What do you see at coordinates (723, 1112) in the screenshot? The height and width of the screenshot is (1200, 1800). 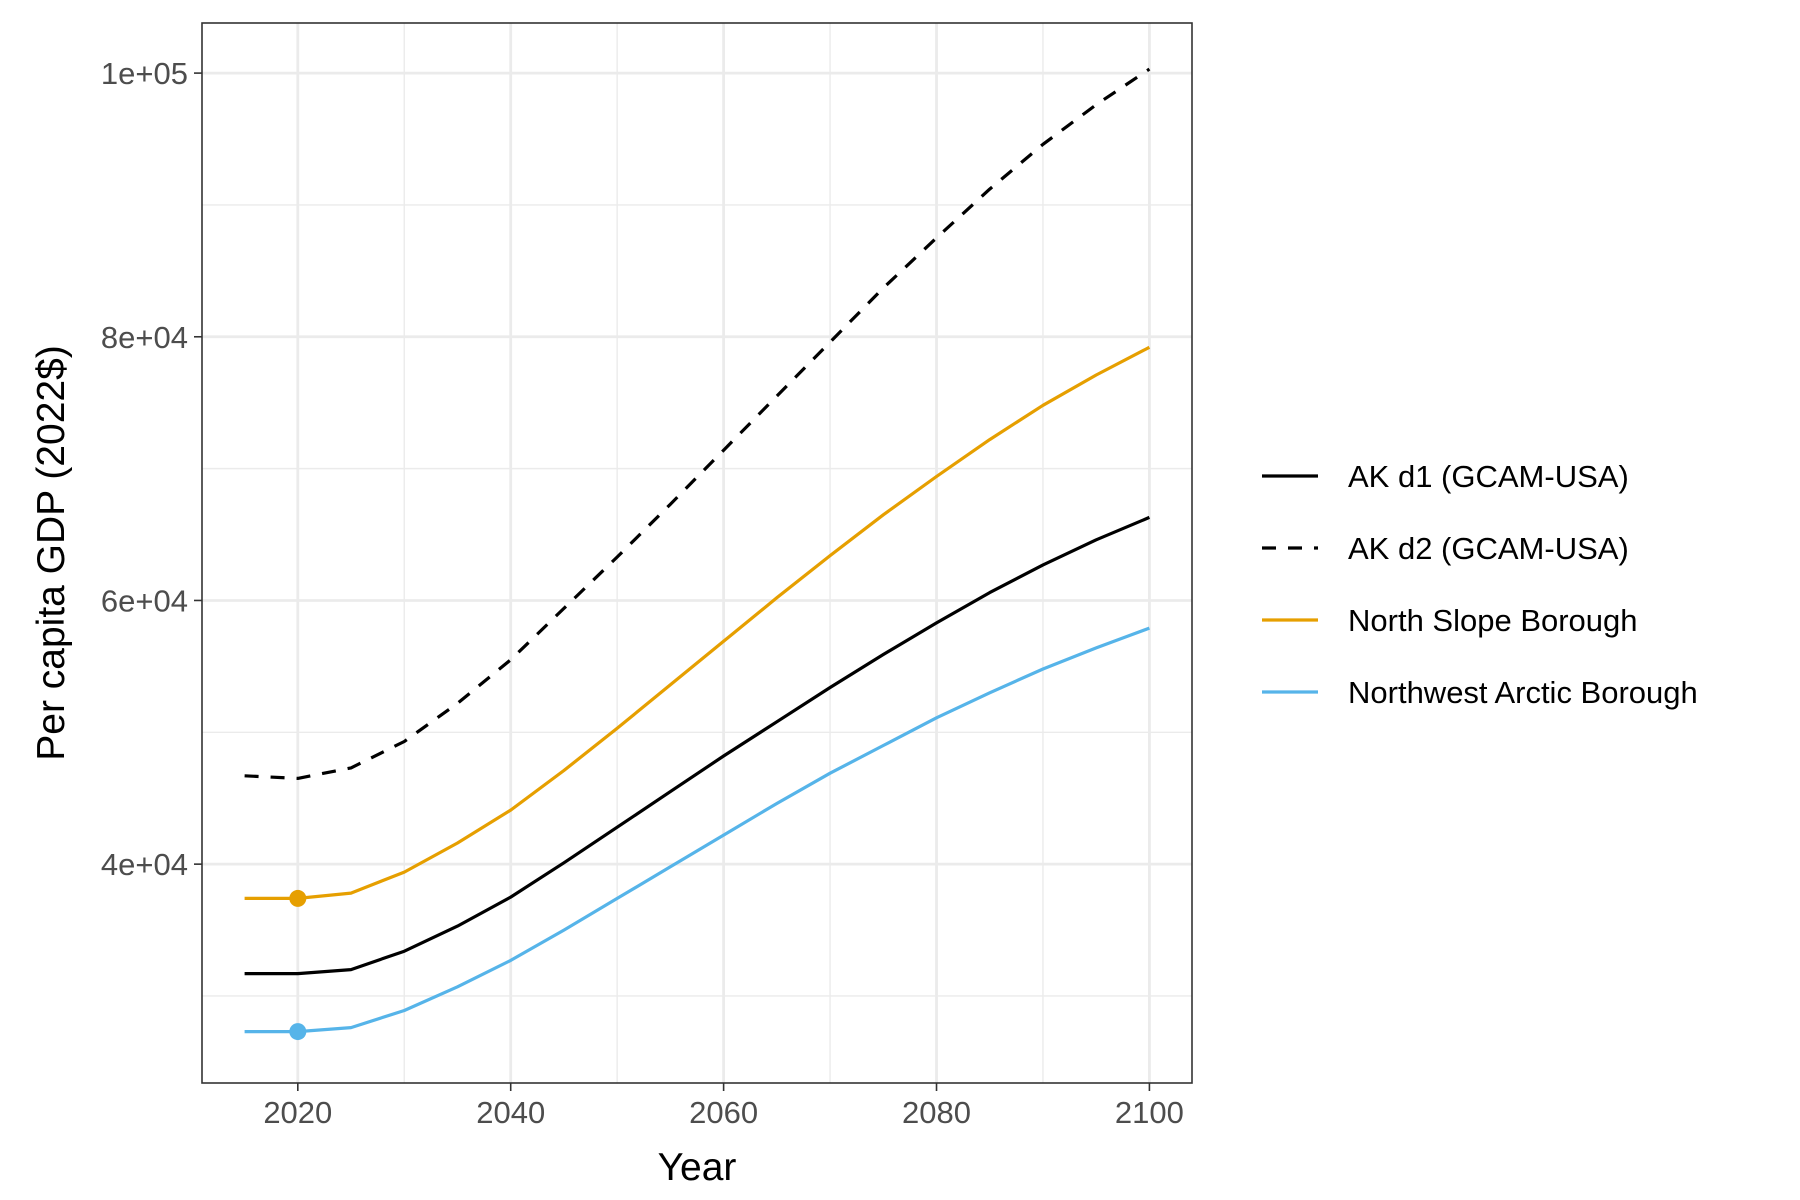 I see `x-tick-label: 2060` at bounding box center [723, 1112].